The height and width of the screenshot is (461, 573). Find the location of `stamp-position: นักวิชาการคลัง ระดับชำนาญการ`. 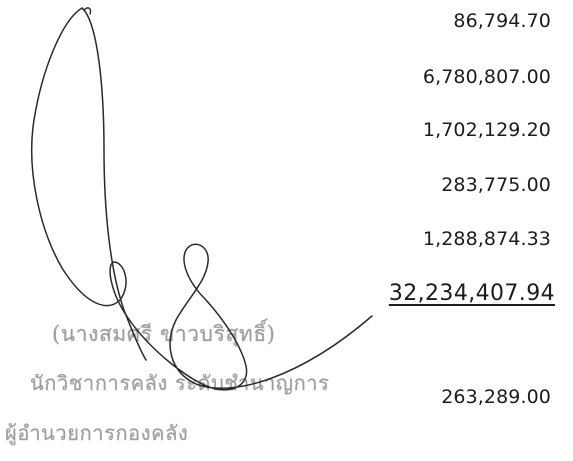

stamp-position: นักวิชาการคลัง ระดับชำนาญการ is located at coordinates (180, 383).